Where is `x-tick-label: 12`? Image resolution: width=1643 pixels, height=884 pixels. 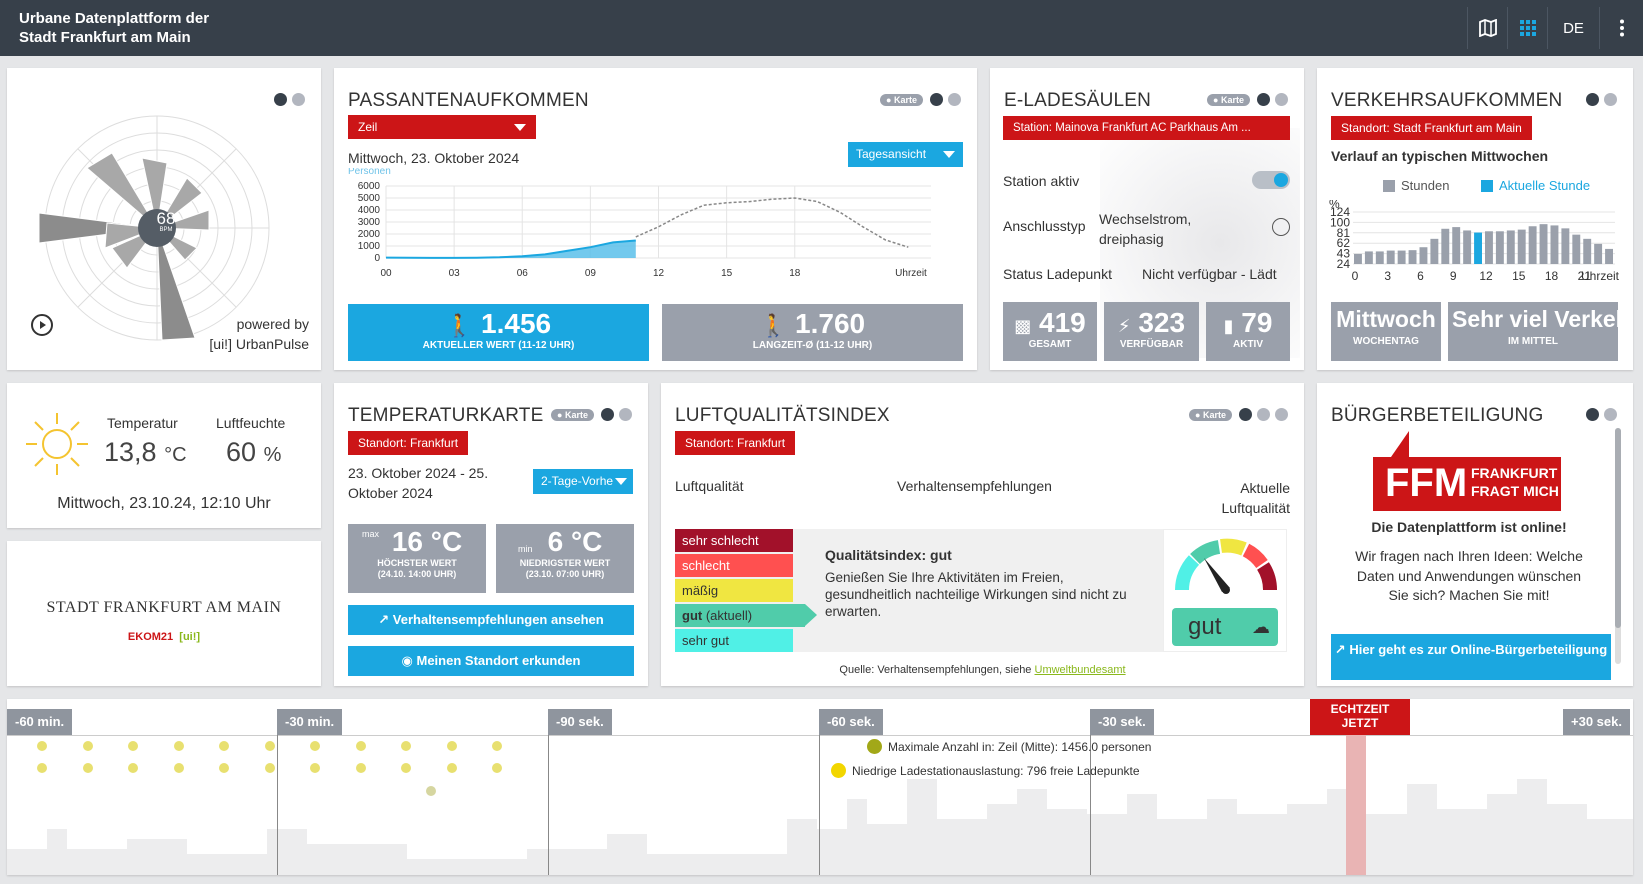
x-tick-label: 12 is located at coordinates (1486, 276).